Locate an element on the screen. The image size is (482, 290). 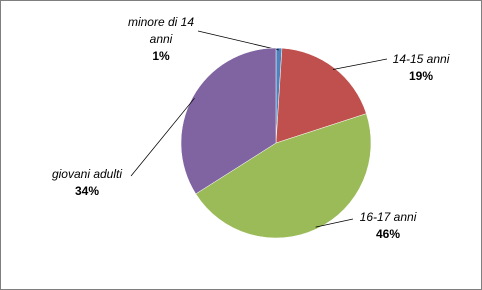
value-label: 19% is located at coordinates (421, 76).